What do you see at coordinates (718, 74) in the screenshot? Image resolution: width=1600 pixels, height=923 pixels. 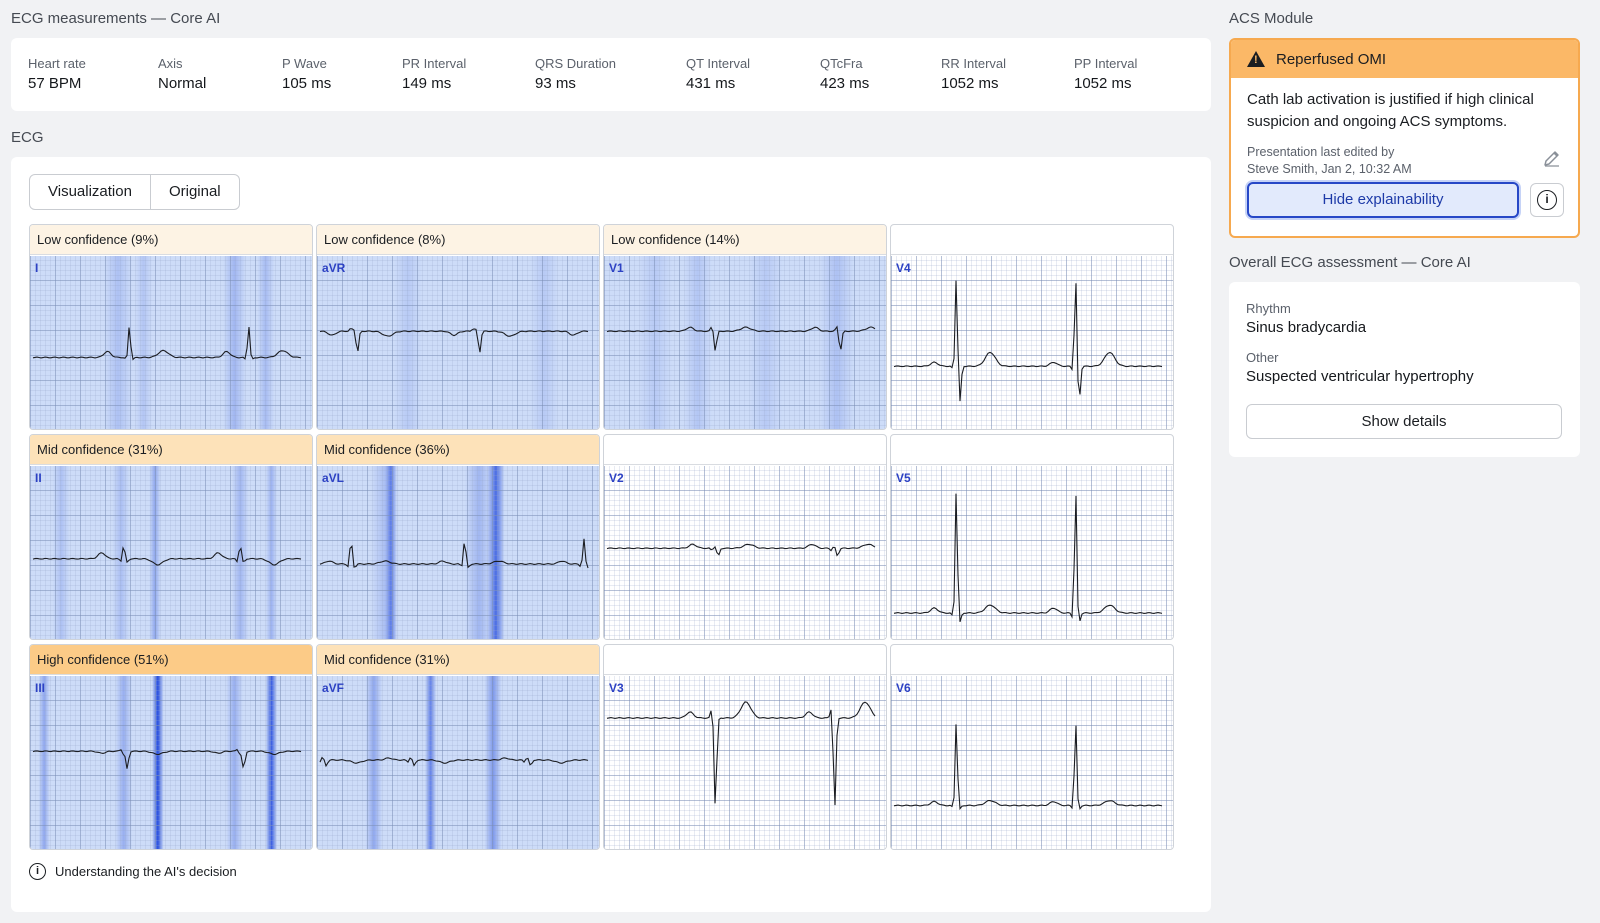 I see `measurement-qt-interval: QT Interval 431 ms` at bounding box center [718, 74].